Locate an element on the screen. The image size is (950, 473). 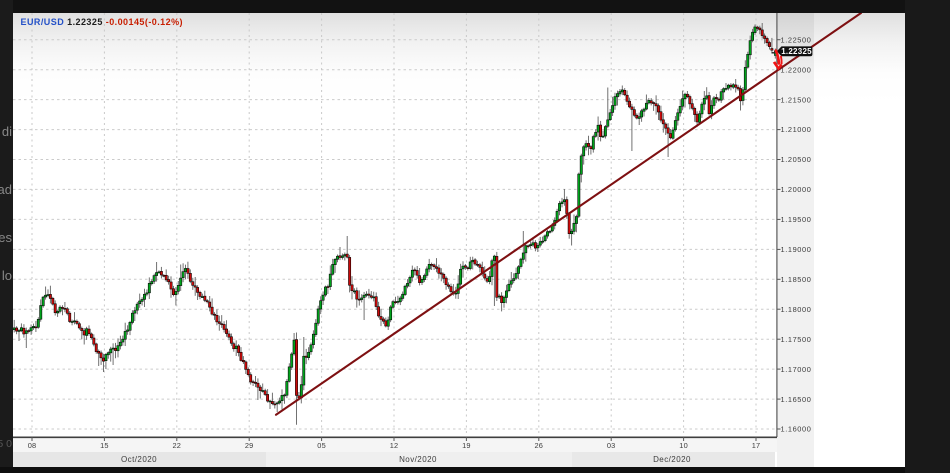
svg-text: 17 is located at coordinates (756, 445).